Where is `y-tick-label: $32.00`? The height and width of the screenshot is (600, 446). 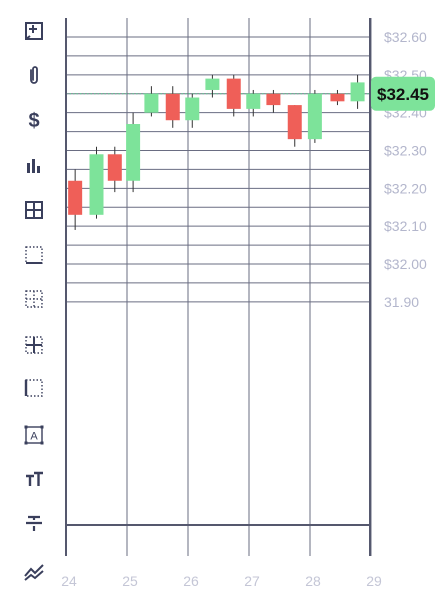 y-tick-label: $32.00 is located at coordinates (405, 264).